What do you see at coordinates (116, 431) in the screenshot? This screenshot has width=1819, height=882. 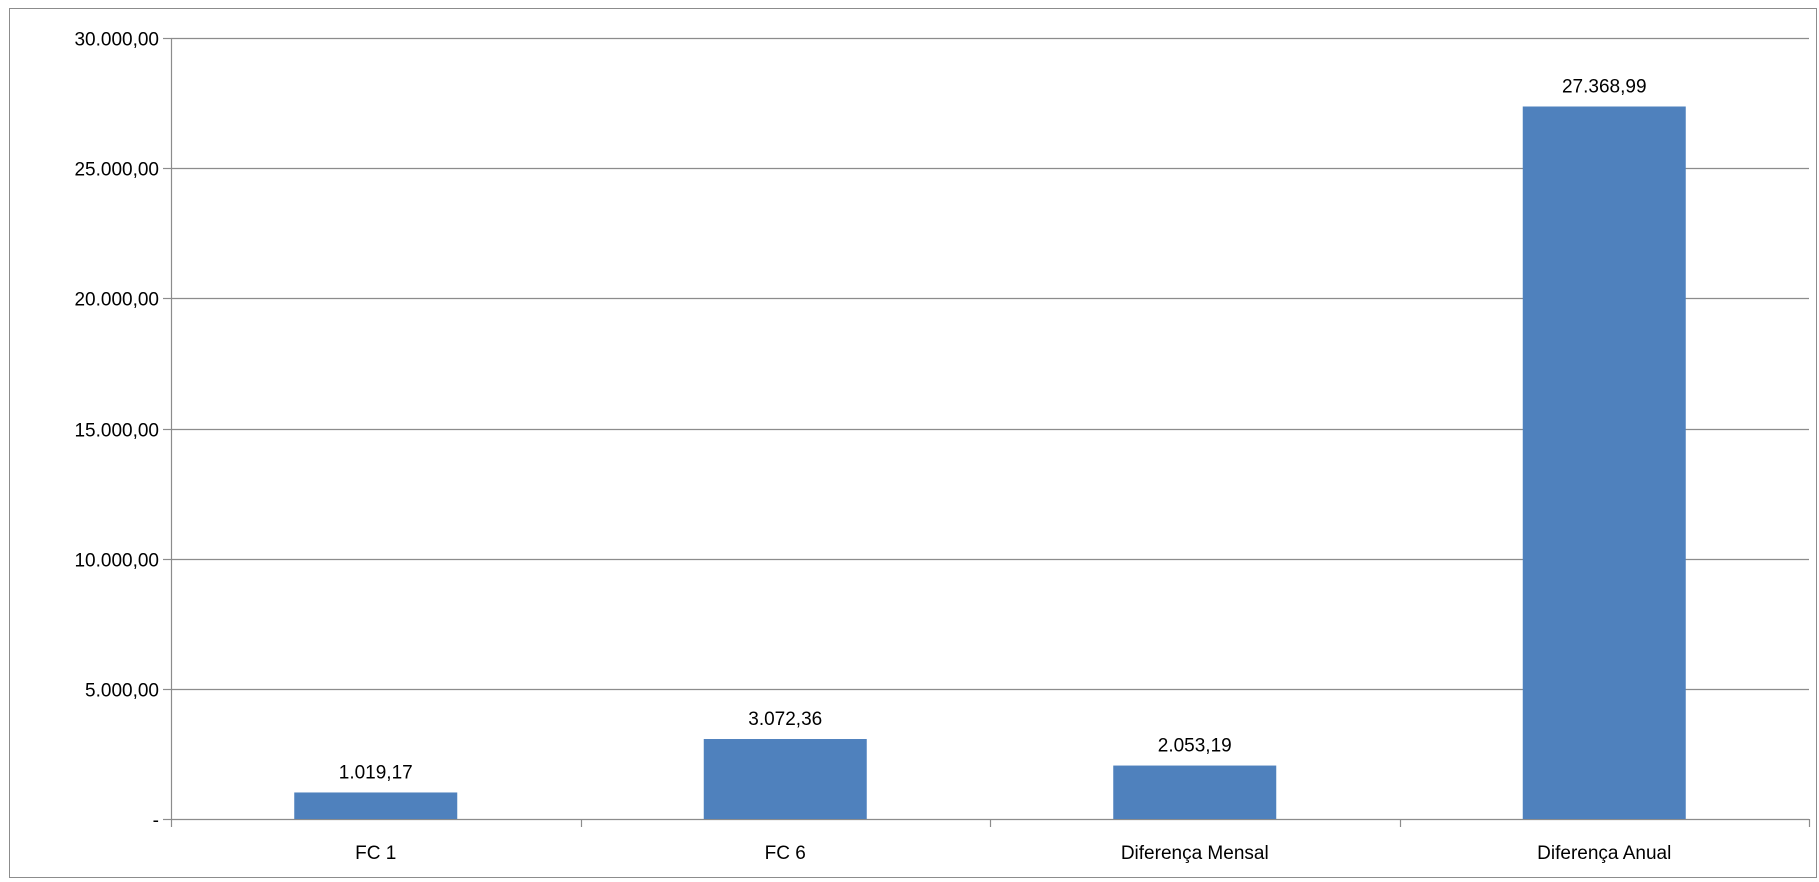 I see `y-tick-label-3: 15.000,00` at bounding box center [116, 431].